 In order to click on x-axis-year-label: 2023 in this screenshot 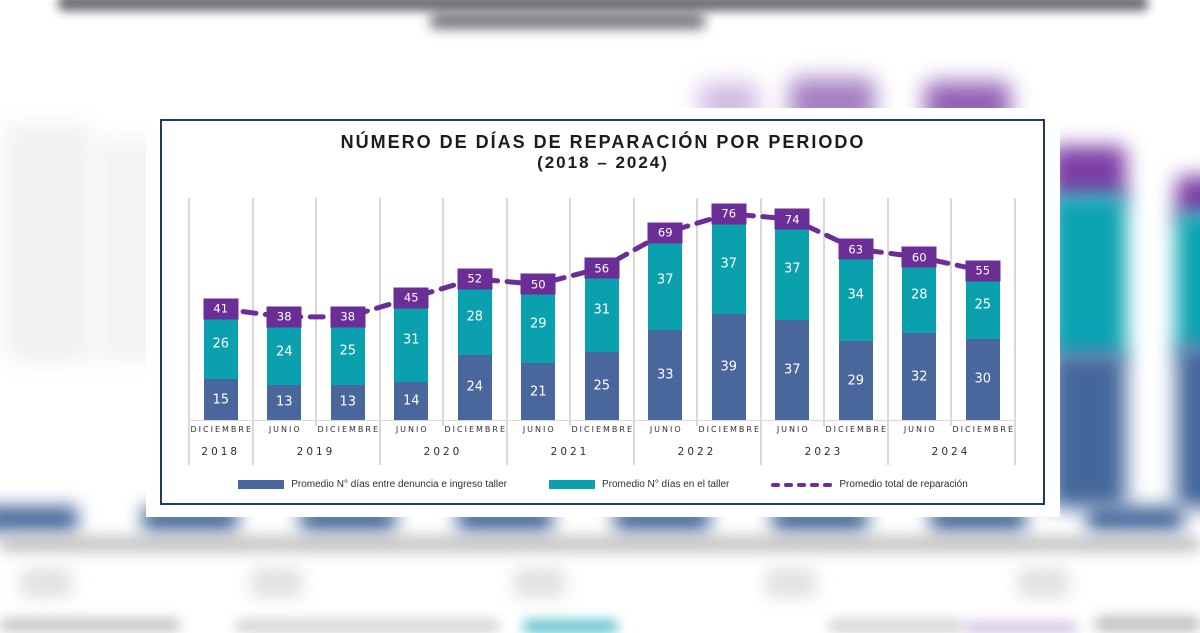, I will do `click(824, 452)`.